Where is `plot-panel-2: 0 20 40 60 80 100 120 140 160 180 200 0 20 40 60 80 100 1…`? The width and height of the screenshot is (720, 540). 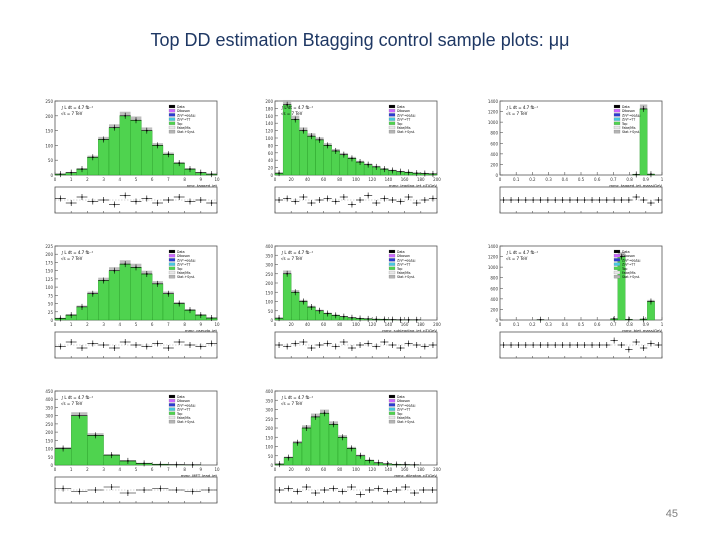
plot-panel-2: 0 20 40 60 80 100 120 140 160 180 200 0 20 40 60 80 100 1… is located at coordinates (353, 156).